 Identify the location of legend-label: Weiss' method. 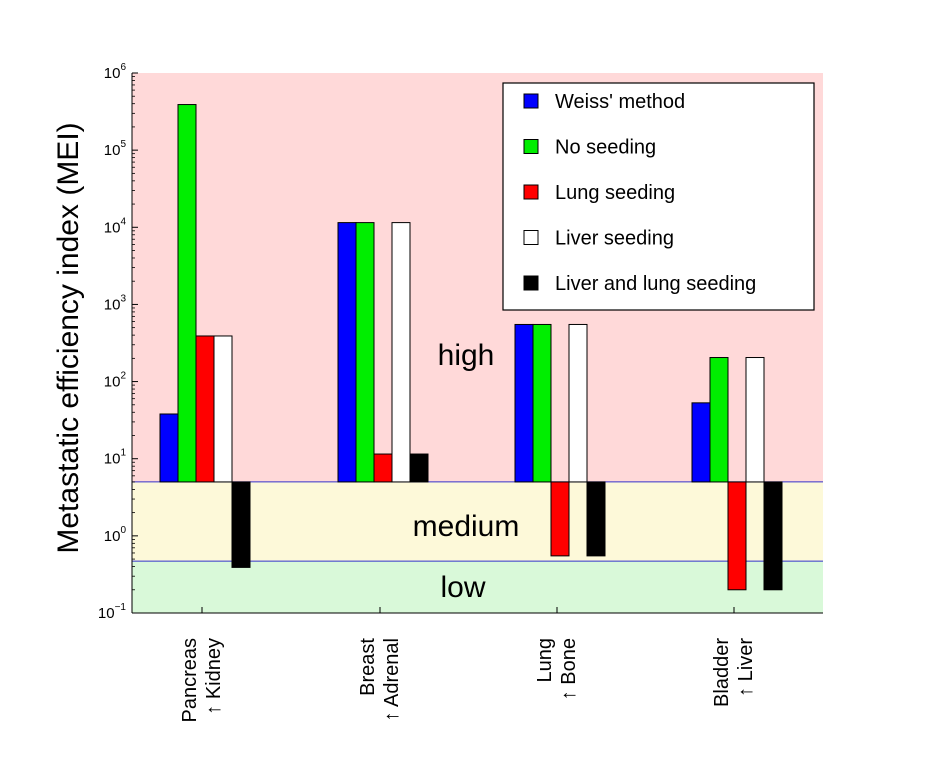
(620, 102).